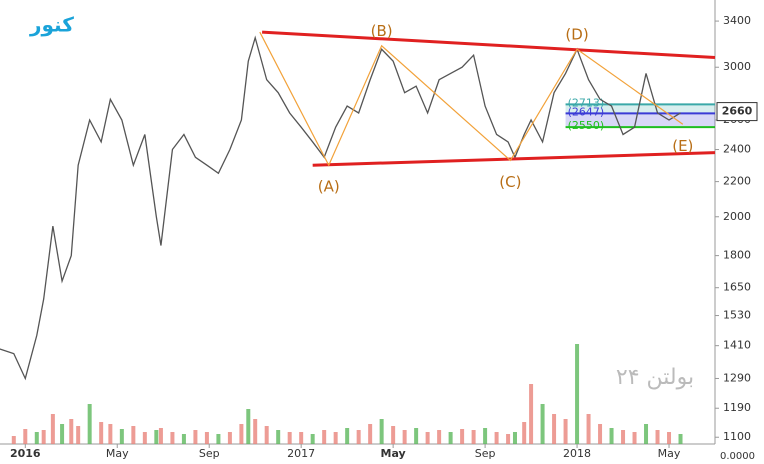 Image resolution: width=764 pixels, height=464 pixels. I want to click on wave-label: (A), so click(329, 187).